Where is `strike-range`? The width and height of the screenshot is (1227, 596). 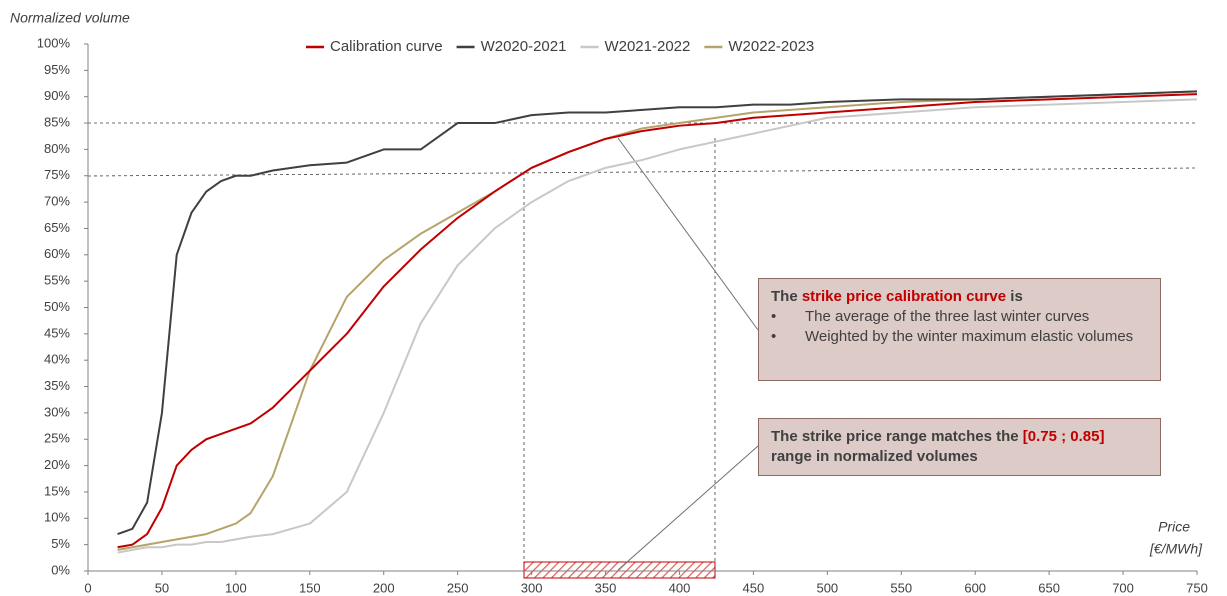 strike-range is located at coordinates (619, 570).